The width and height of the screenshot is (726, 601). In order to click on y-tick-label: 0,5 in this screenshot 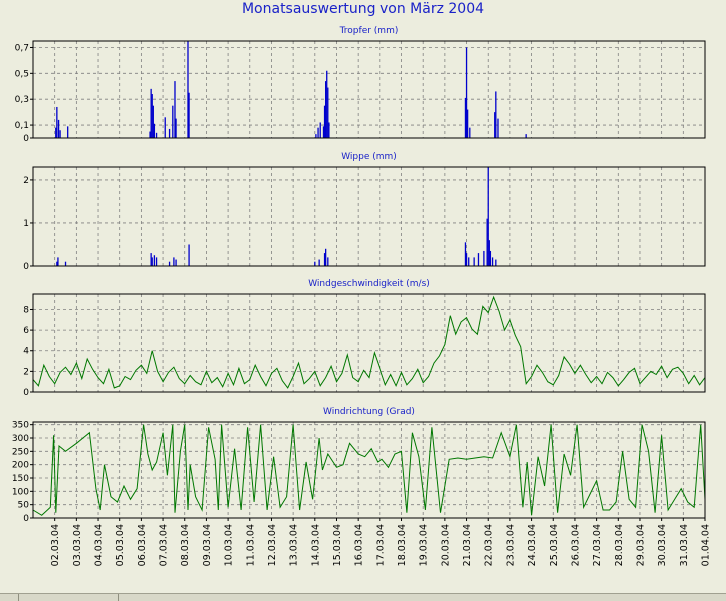, I will do `click(22, 74)`.